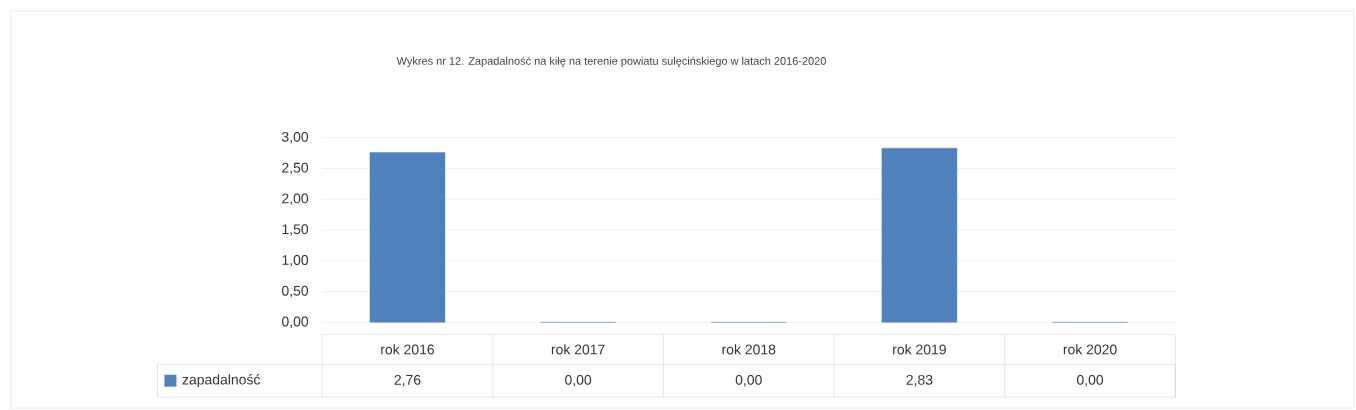 This screenshot has width=1356, height=410. What do you see at coordinates (919, 349) in the screenshot?
I see `x-tick-label: rok 2019` at bounding box center [919, 349].